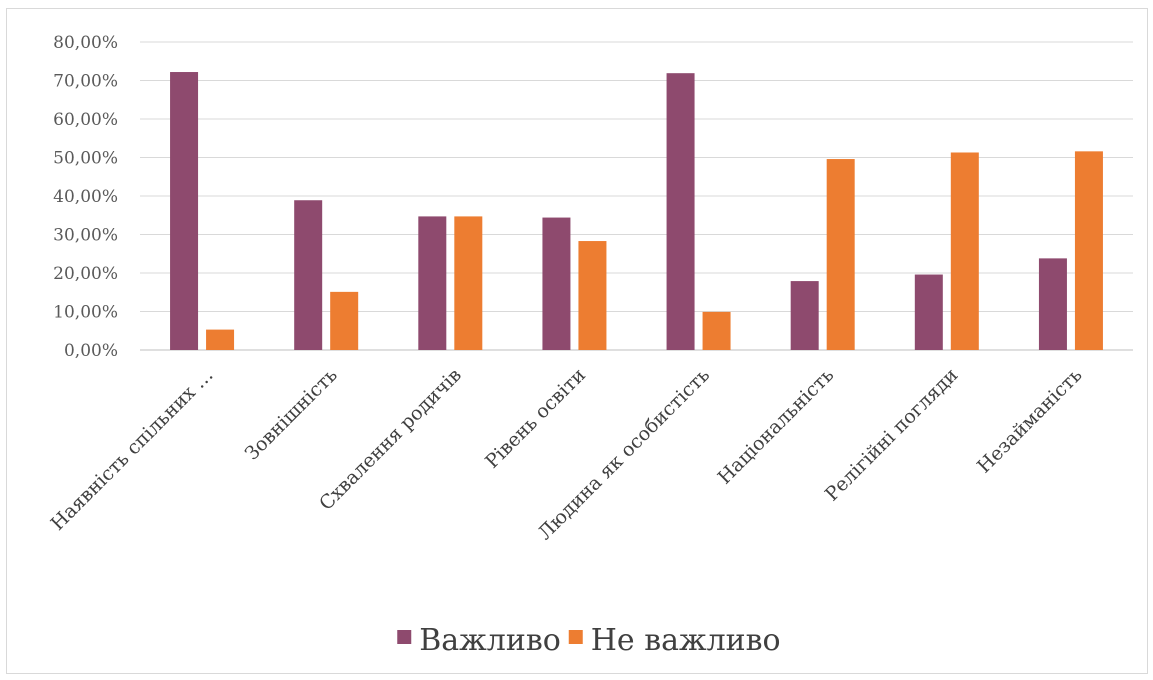 This screenshot has height=680, width=1153. Describe the element at coordinates (85, 313) in the screenshot. I see `y-tick-label: 10,00%` at that location.